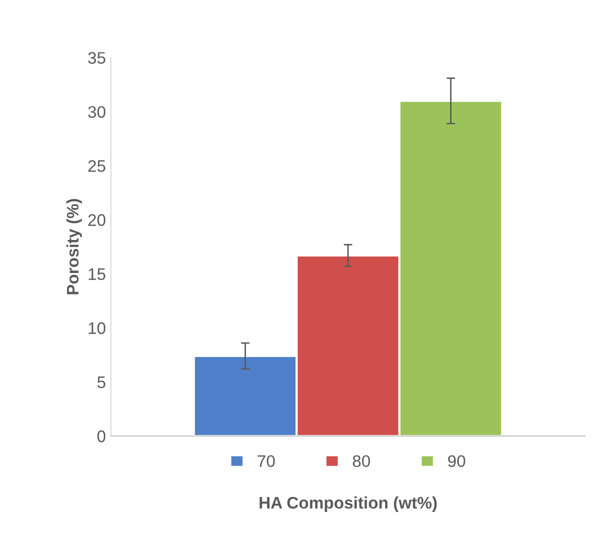 The width and height of the screenshot is (616, 554). What do you see at coordinates (348, 504) in the screenshot?
I see `x-axis-title: HA Composition (wt%)` at bounding box center [348, 504].